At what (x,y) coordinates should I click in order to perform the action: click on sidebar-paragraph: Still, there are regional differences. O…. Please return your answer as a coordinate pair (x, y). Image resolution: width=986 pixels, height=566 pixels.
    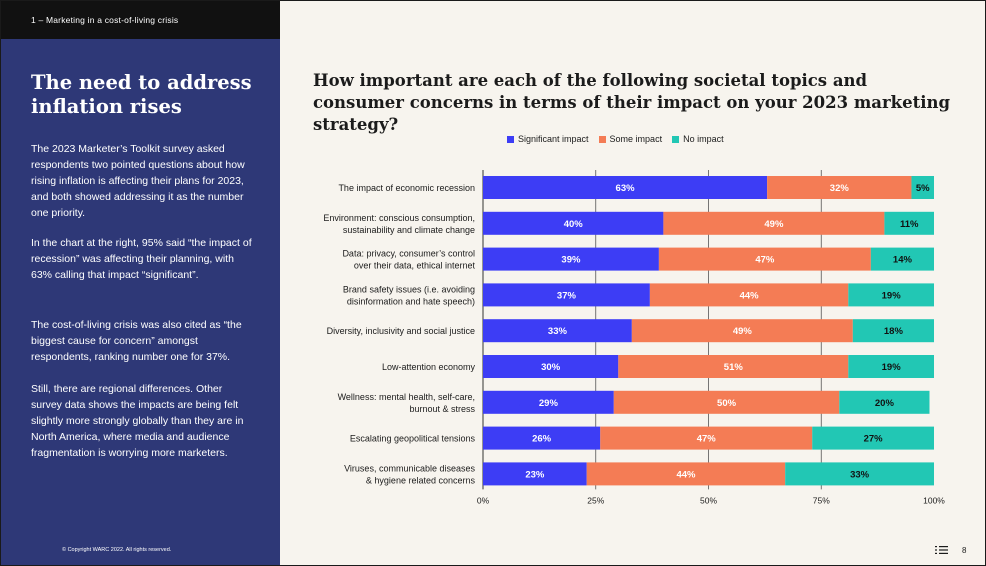
    Looking at the image, I should click on (137, 421).